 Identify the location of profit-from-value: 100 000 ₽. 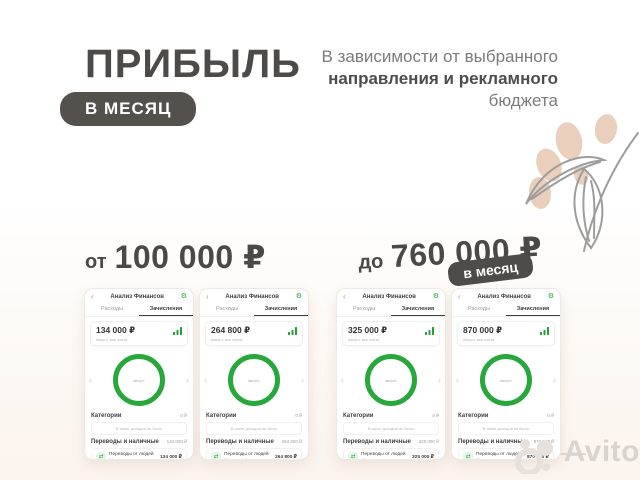
(190, 257).